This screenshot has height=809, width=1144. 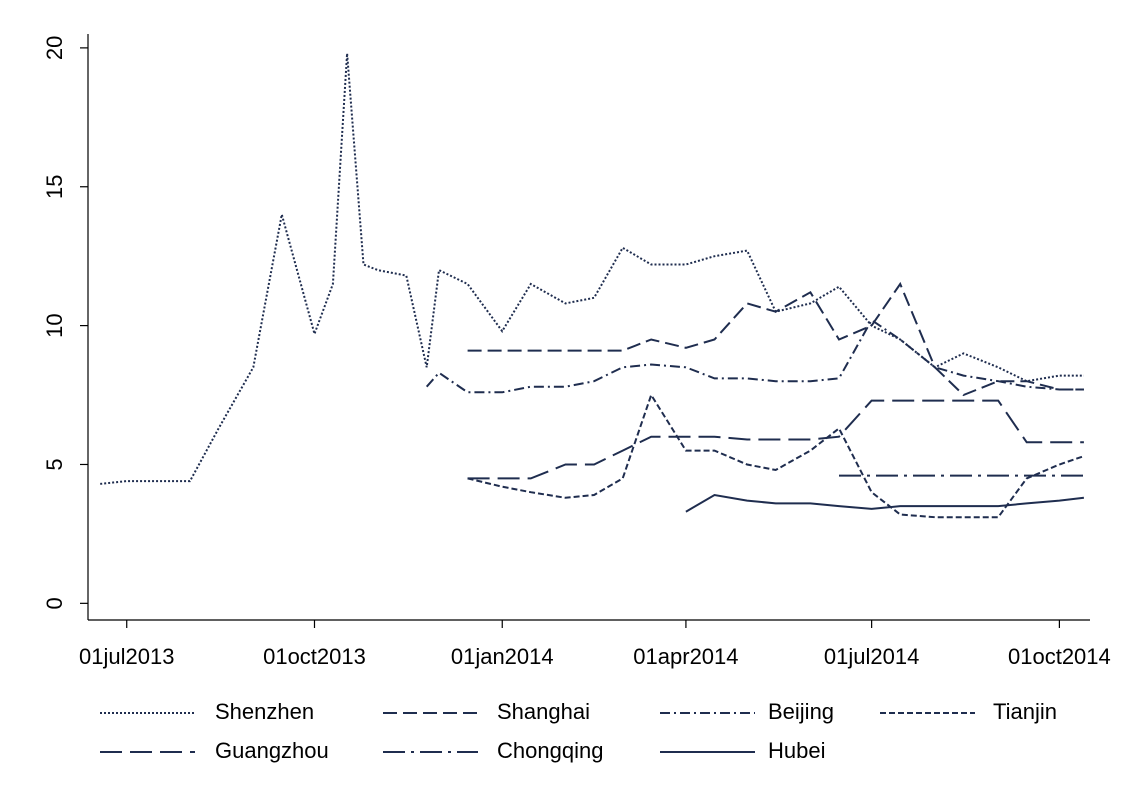 I want to click on legend-label: Hubei, so click(x=796, y=750).